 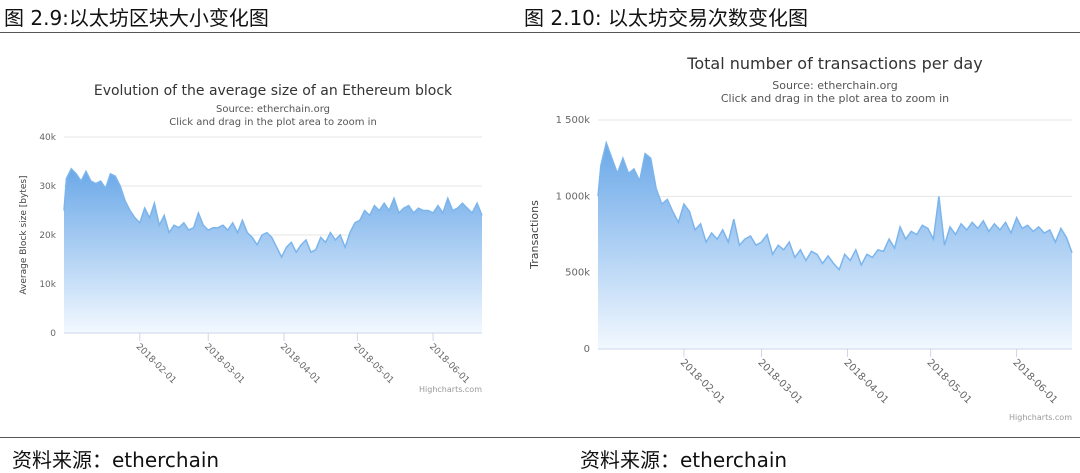 What do you see at coordinates (47, 285) in the screenshot?
I see `y-tick-label: 10k` at bounding box center [47, 285].